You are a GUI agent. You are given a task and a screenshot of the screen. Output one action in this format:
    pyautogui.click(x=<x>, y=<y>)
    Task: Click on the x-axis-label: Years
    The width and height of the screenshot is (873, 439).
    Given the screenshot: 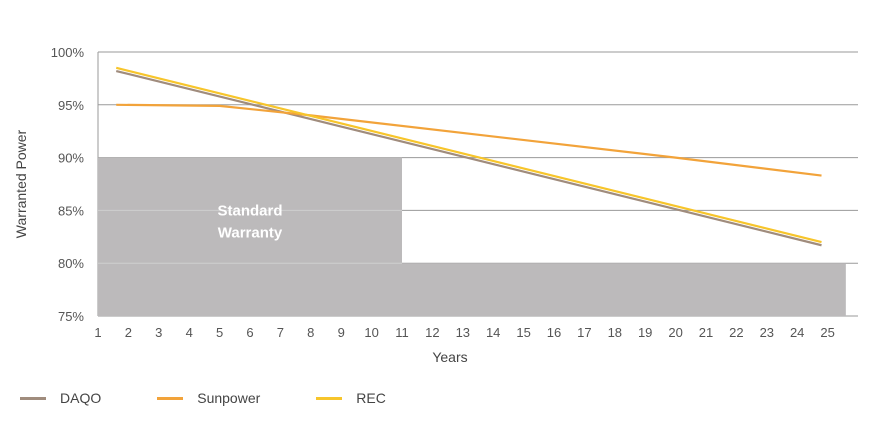 What is the action you would take?
    pyautogui.click(x=449, y=357)
    